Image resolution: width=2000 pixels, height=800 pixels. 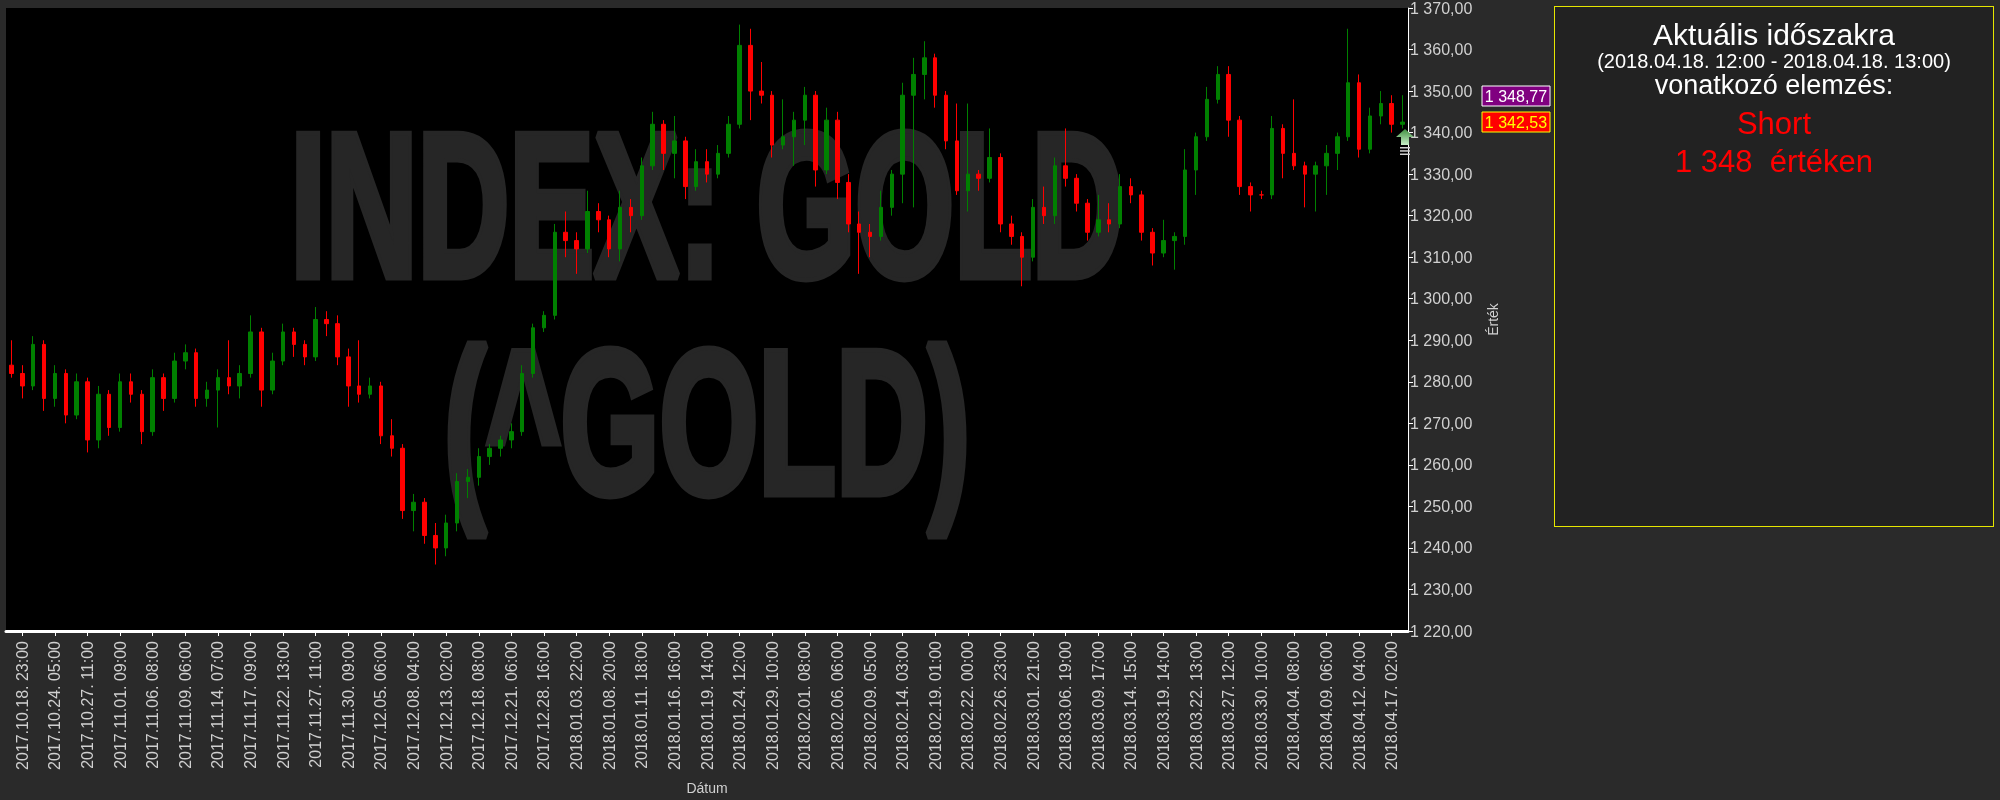 What do you see at coordinates (316, 704) in the screenshot?
I see `x-tick-label: 2017.11.27. 11:00` at bounding box center [316, 704].